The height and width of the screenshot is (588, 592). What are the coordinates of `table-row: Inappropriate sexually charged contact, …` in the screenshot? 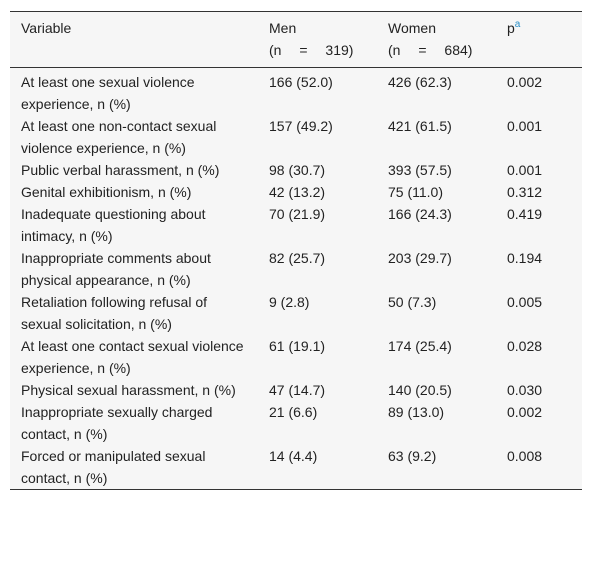 It's located at (296, 423).